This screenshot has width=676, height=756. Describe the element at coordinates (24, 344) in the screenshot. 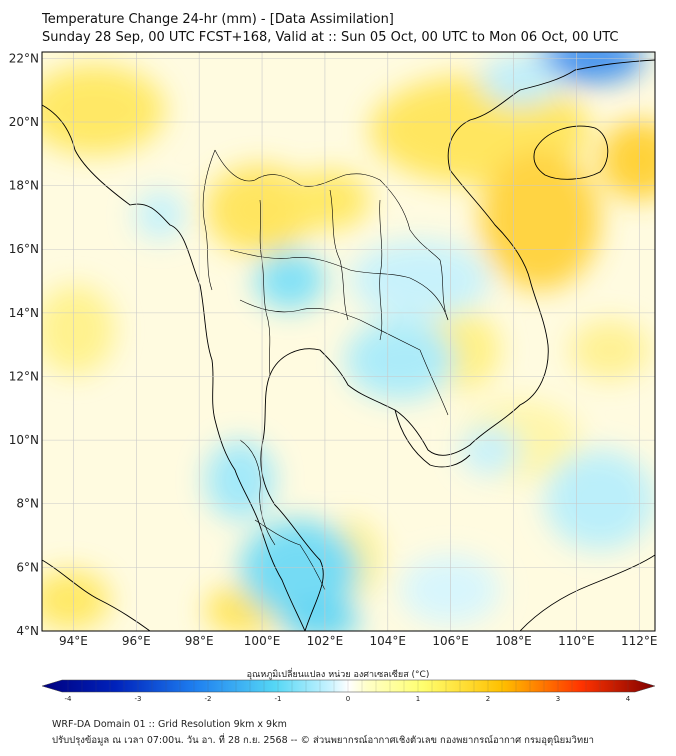

I see `latitude-labels: 22°N 20°N 18°N 16°N 14°N 12°N 10°N 8°N 6°N 4°N` at that location.